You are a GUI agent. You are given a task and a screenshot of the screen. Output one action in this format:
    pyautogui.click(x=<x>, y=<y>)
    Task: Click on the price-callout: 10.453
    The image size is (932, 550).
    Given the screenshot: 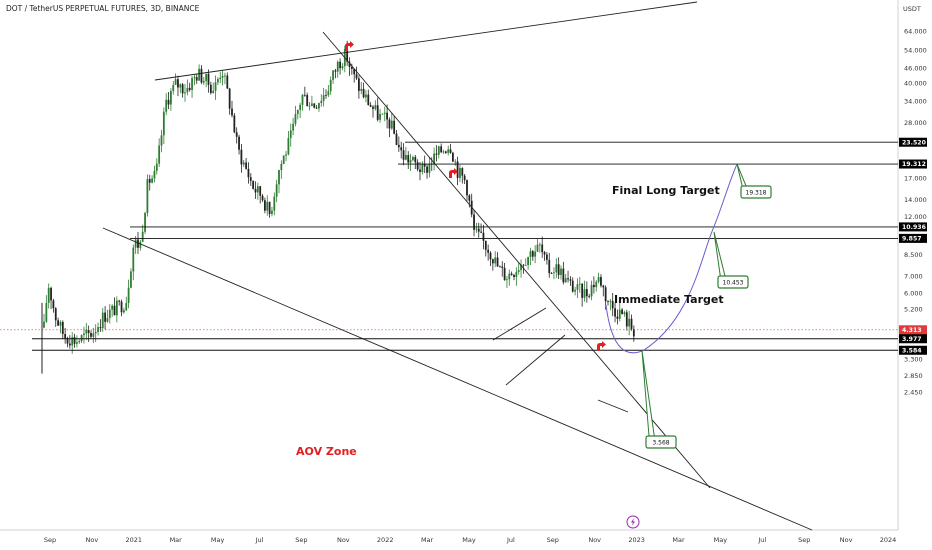 What is the action you would take?
    pyautogui.click(x=731, y=260)
    